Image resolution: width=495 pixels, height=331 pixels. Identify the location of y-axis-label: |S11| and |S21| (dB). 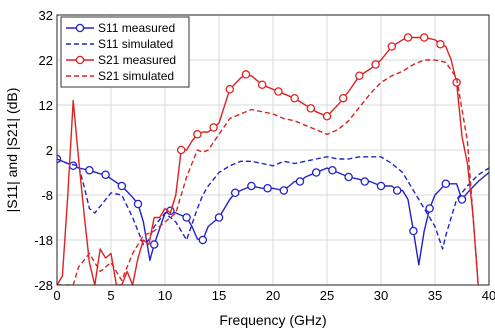
(12, 150).